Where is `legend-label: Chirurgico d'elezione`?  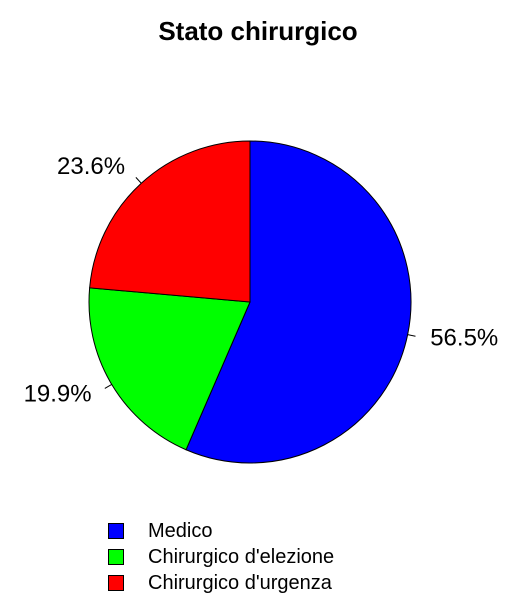 legend-label: Chirurgico d'elezione is located at coordinates (241, 556).